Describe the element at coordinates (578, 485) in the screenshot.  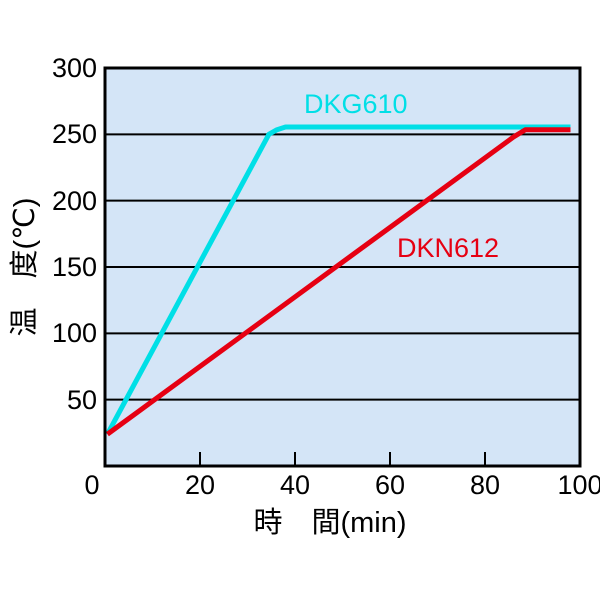
I see `x-tick-label-100: 100` at that location.